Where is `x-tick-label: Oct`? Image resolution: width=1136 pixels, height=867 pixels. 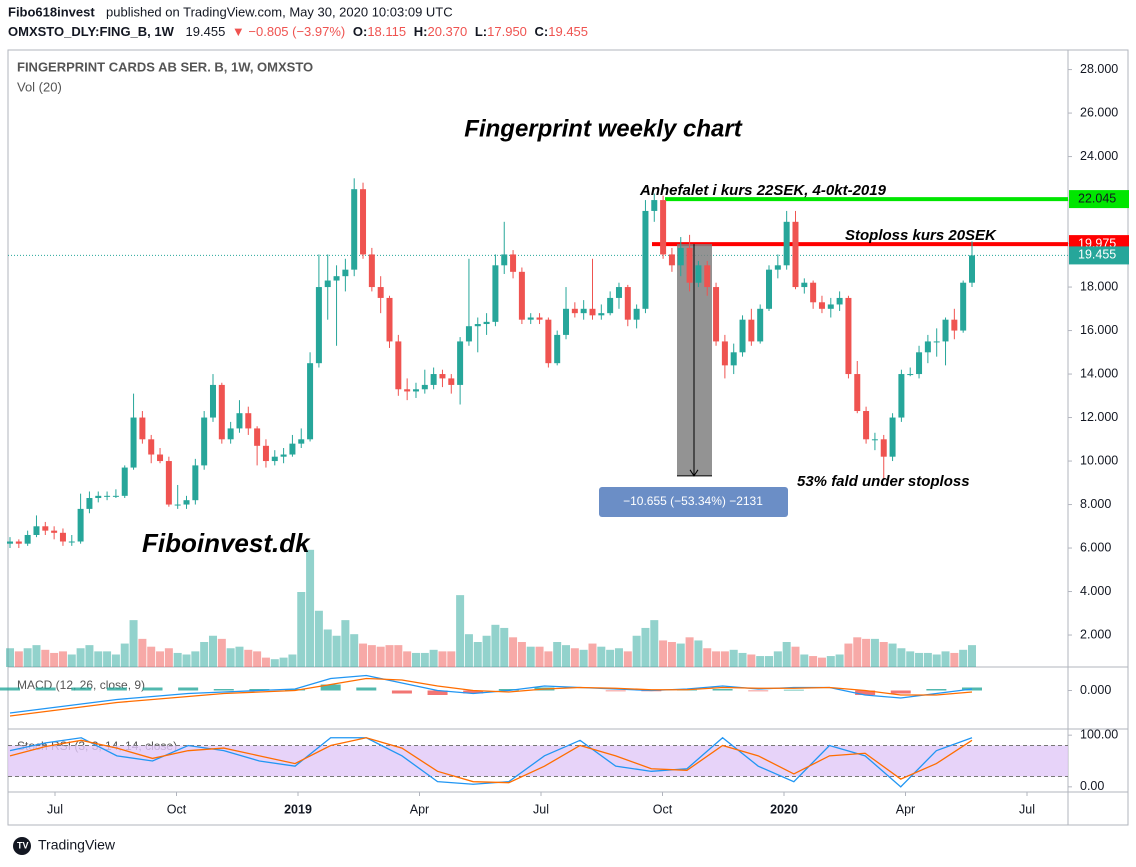
x-tick-label: Oct is located at coordinates (177, 809).